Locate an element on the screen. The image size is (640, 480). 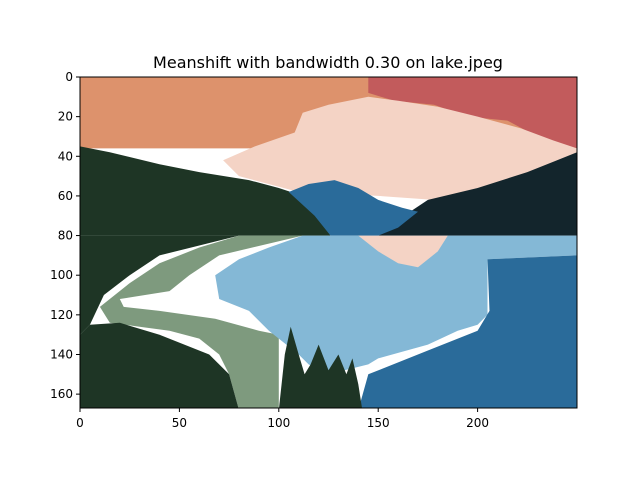
y-tick-label: 20 is located at coordinates (65, 117).